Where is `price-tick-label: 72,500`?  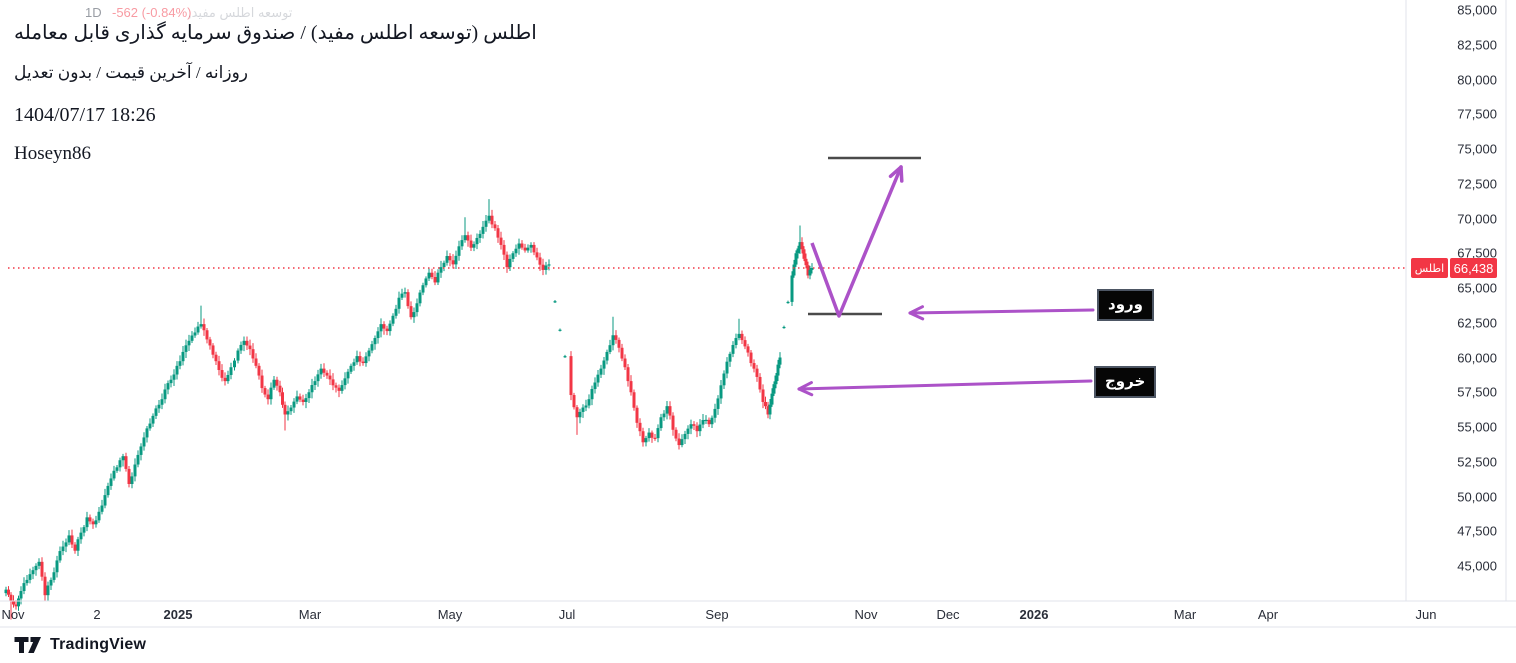 price-tick-label: 72,500 is located at coordinates (1477, 184).